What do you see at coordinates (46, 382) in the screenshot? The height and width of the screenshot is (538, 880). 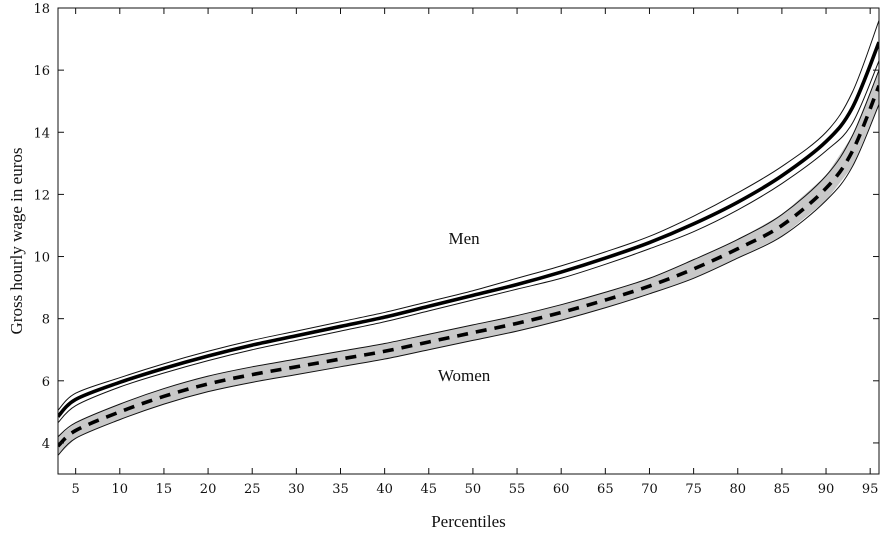 I see `y-tick-label: 6` at bounding box center [46, 382].